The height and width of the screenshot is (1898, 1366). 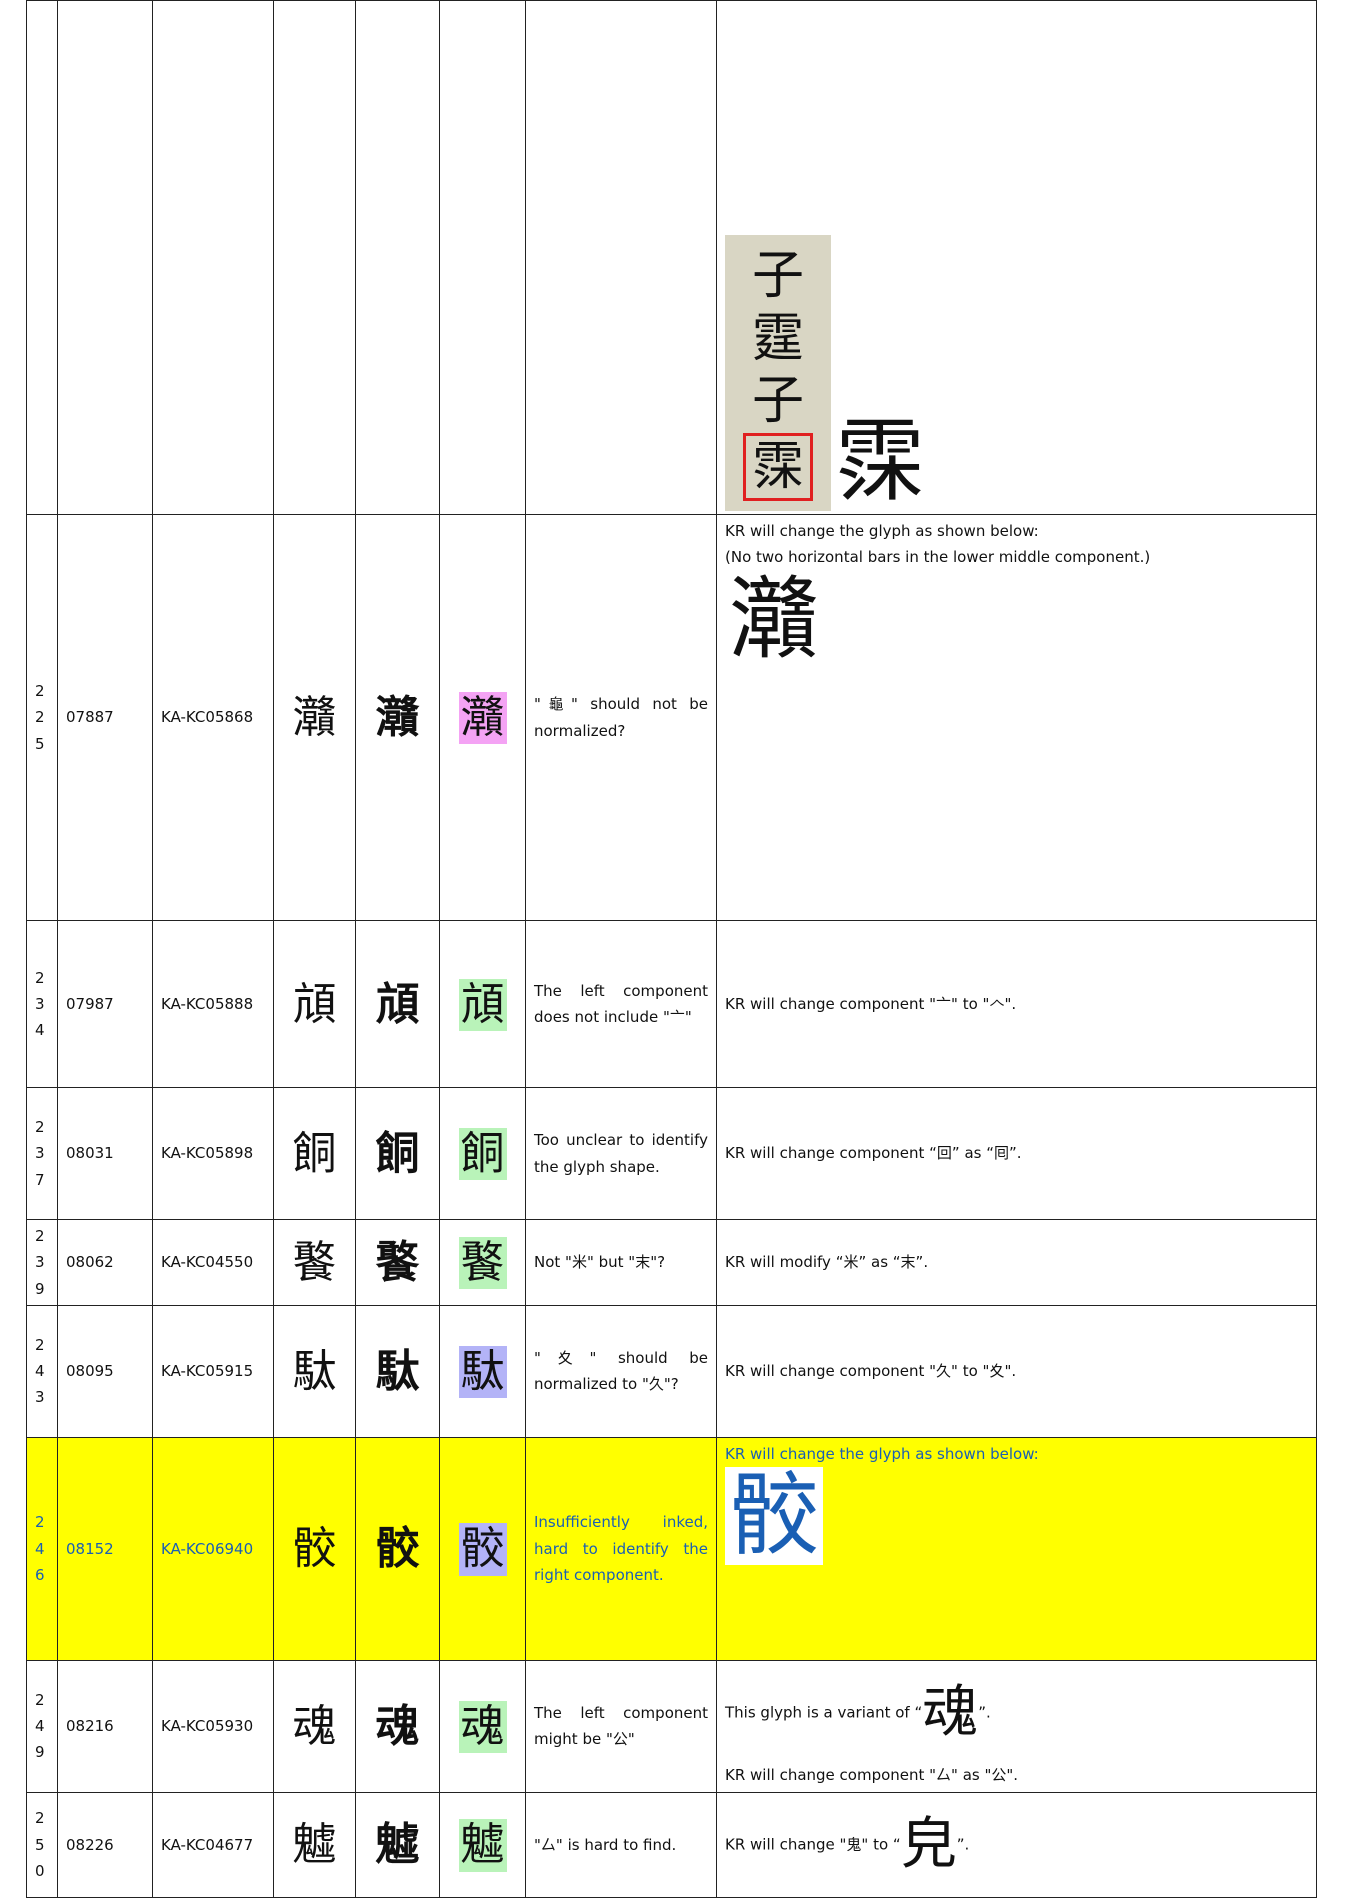 I want to click on cell: Too unclear to identify the glyph shape., so click(x=621, y=1153).